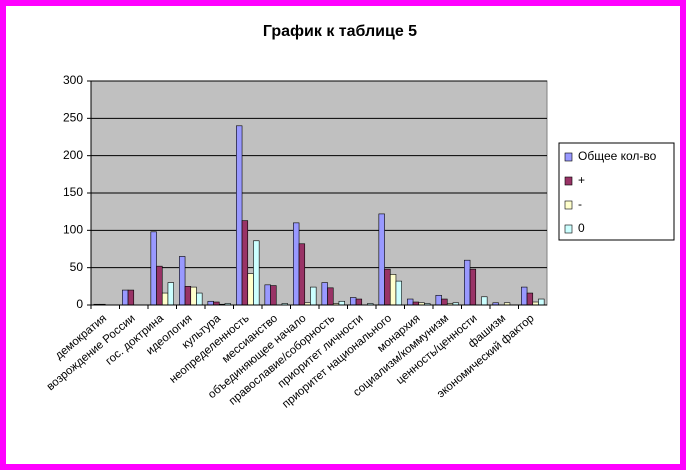  What do you see at coordinates (79, 304) in the screenshot?
I see `y-tick-label: 0` at bounding box center [79, 304].